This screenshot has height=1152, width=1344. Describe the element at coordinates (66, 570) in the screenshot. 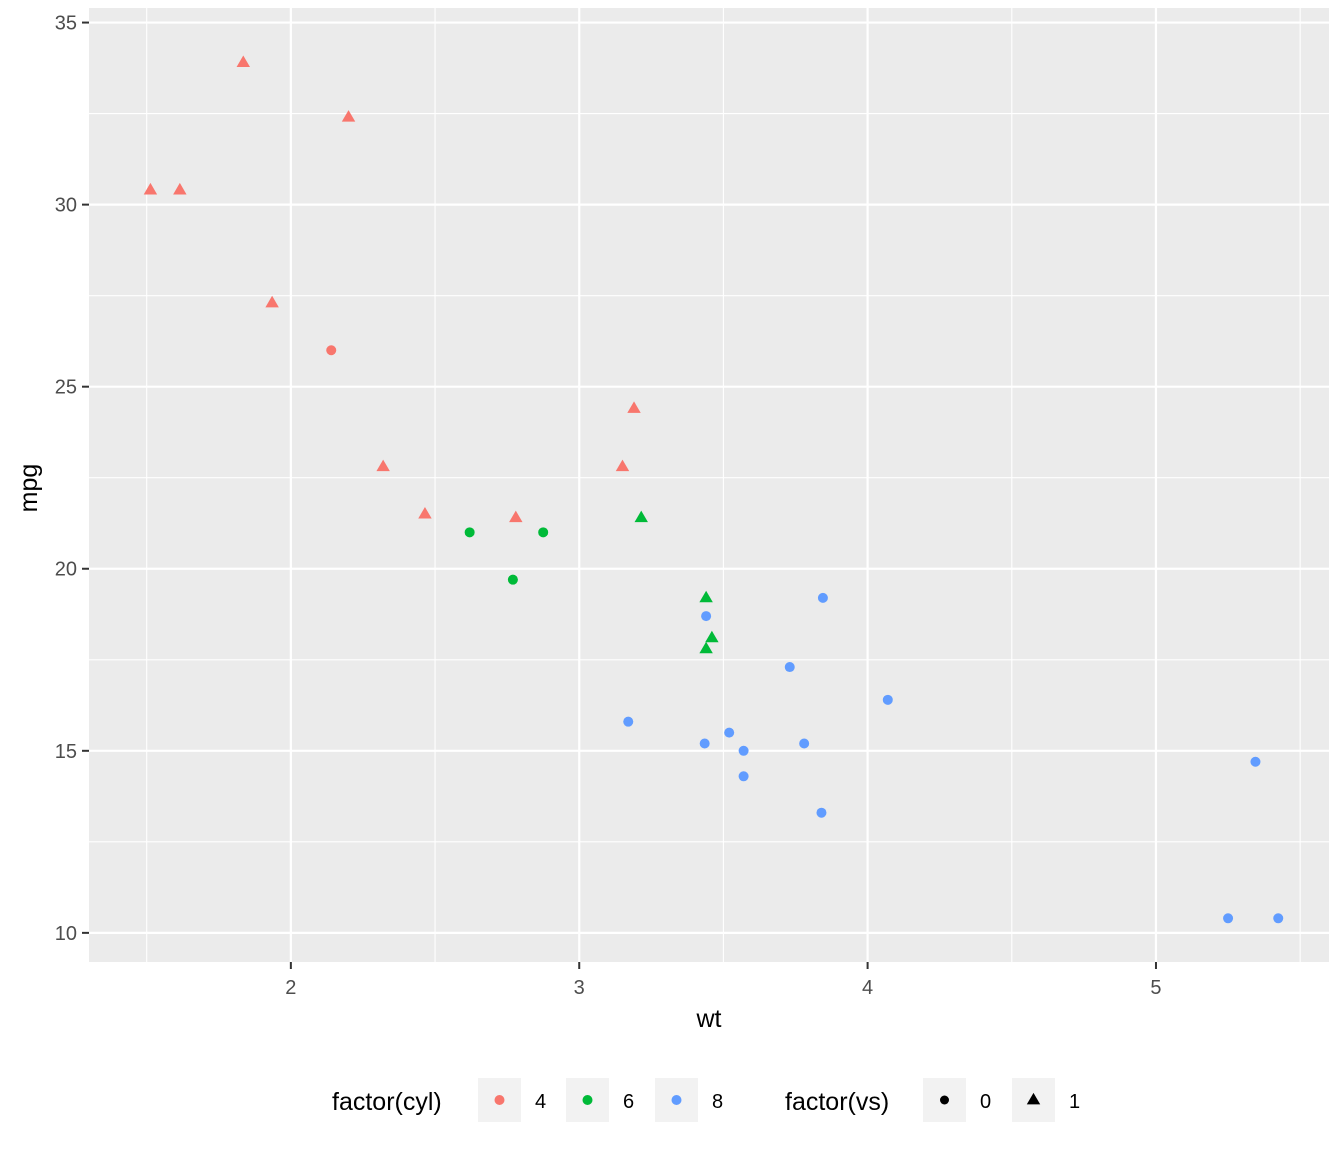

I see `y-tick-label: 20` at that location.